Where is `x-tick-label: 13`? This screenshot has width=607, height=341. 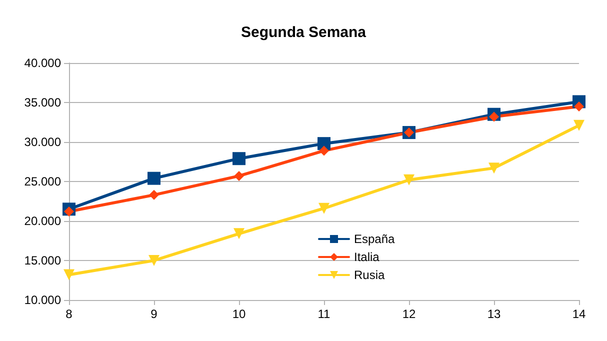
x-tick-label: 13 is located at coordinates (494, 314).